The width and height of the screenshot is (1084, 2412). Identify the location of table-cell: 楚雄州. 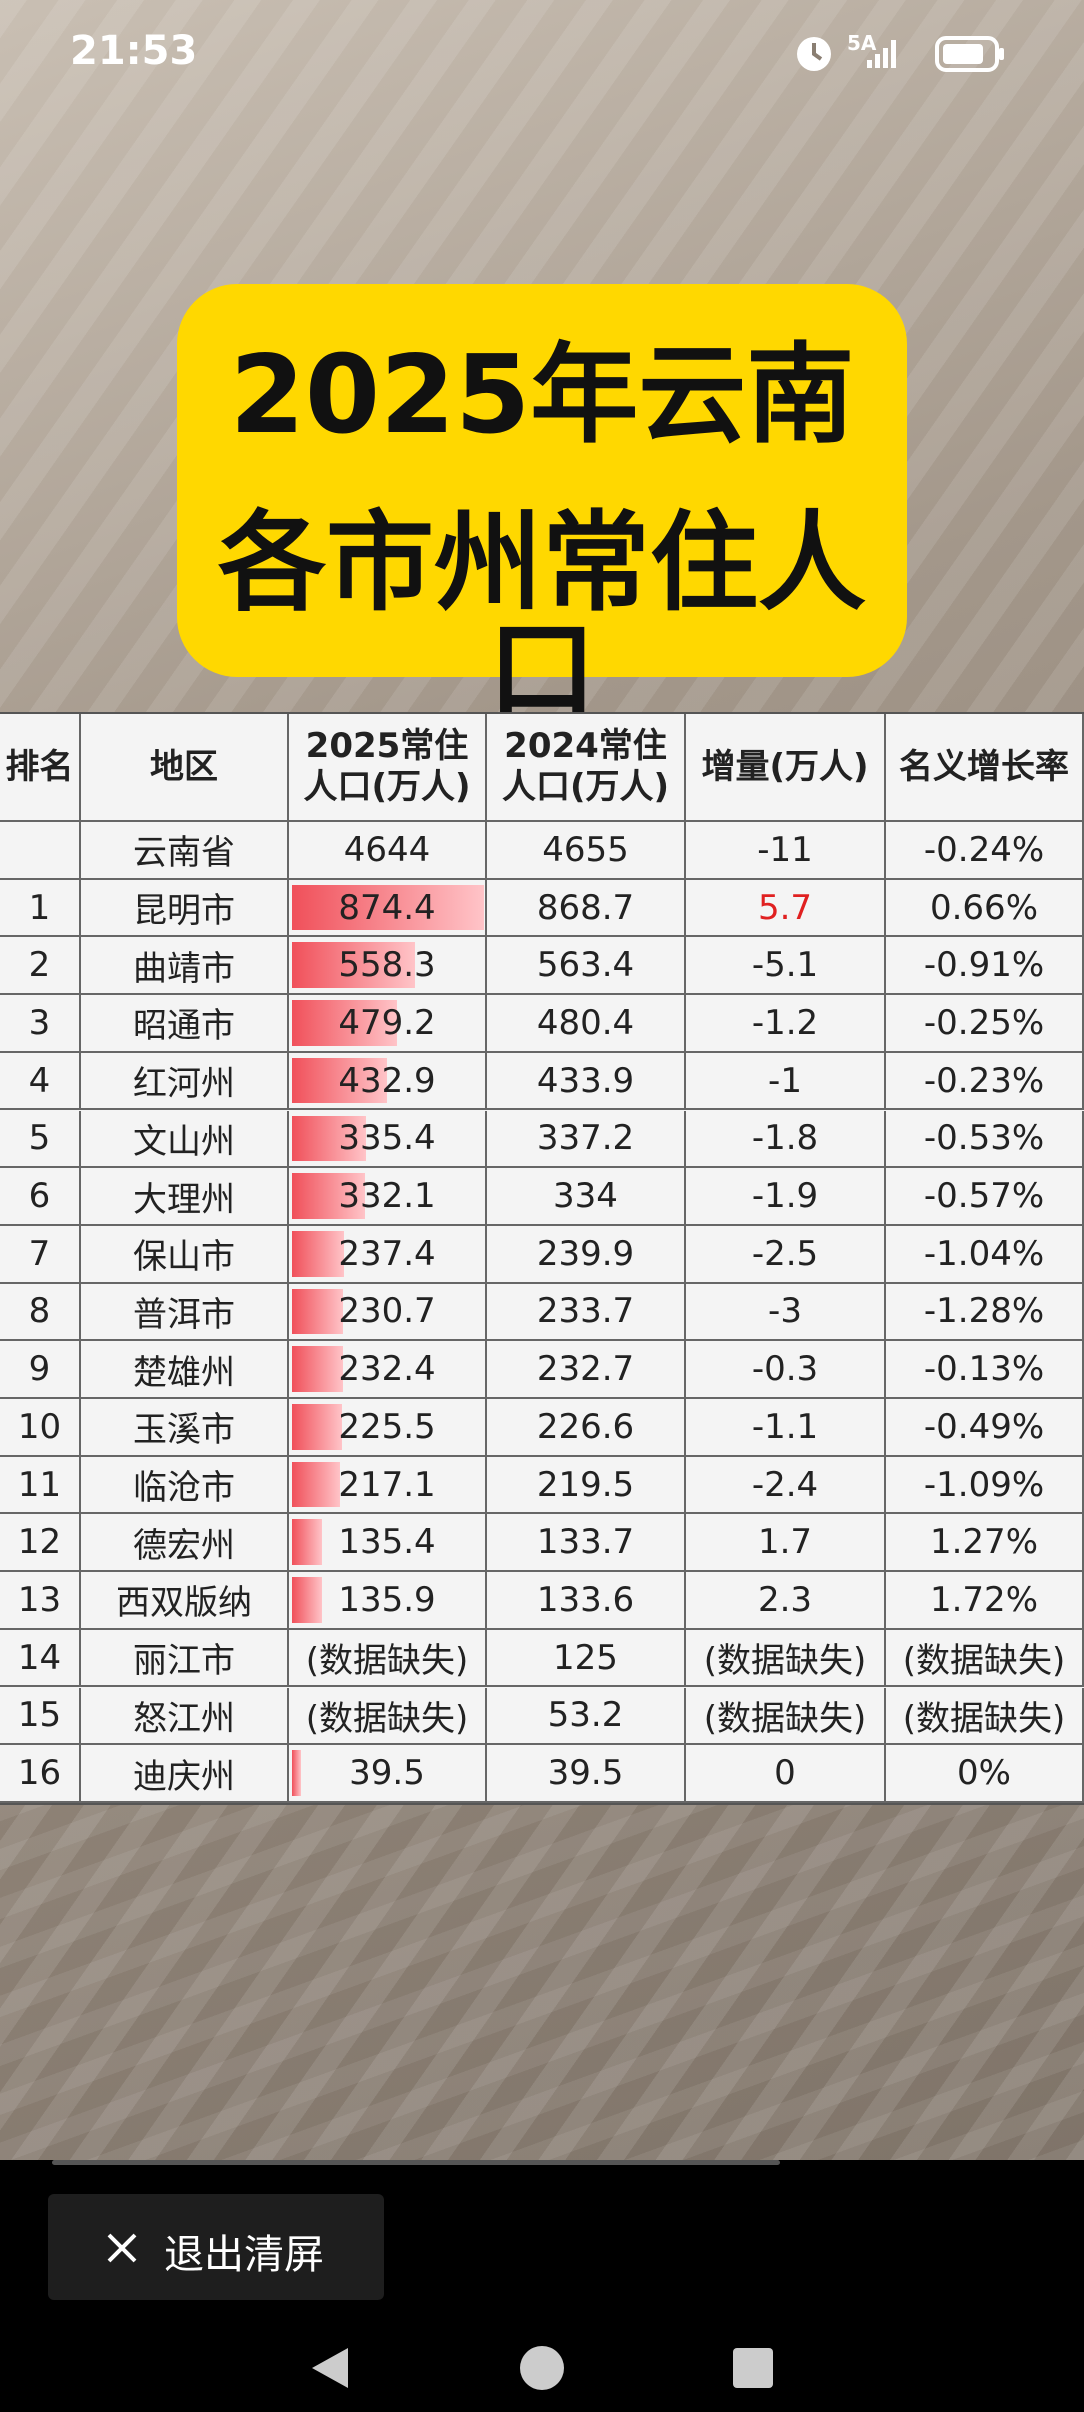
(185, 1370).